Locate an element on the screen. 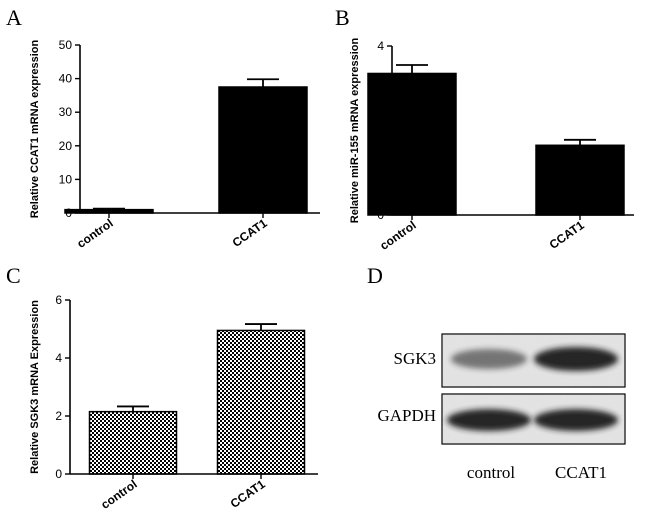  blot-row-label-sgk3: SGK3 is located at coordinates (414, 358).